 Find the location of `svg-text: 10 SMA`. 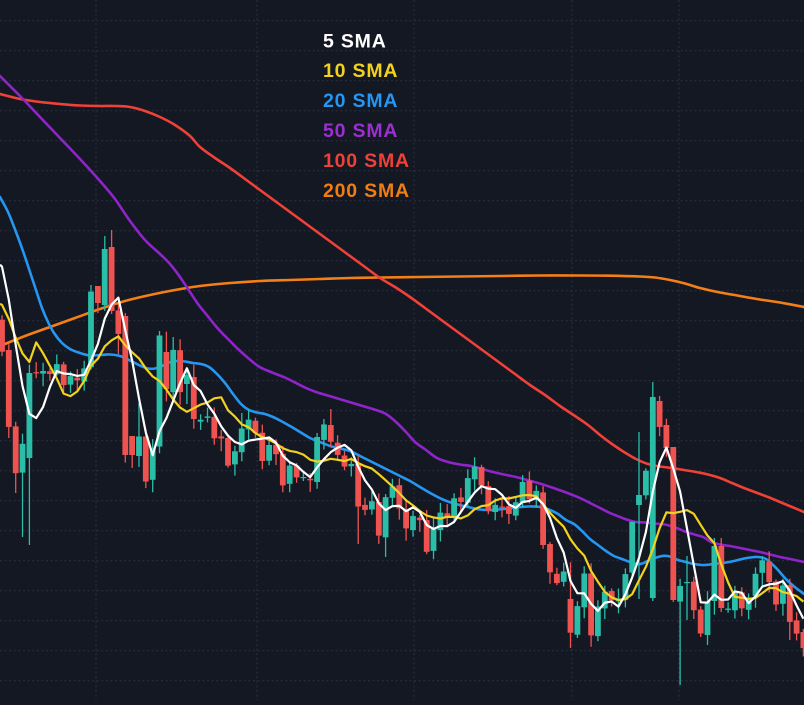

svg-text: 10 SMA is located at coordinates (360, 71).